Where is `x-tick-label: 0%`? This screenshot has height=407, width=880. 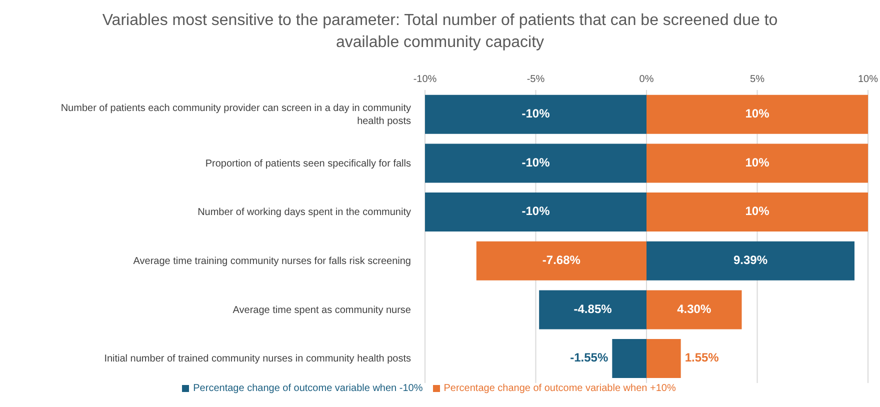 x-tick-label: 0% is located at coordinates (646, 79).